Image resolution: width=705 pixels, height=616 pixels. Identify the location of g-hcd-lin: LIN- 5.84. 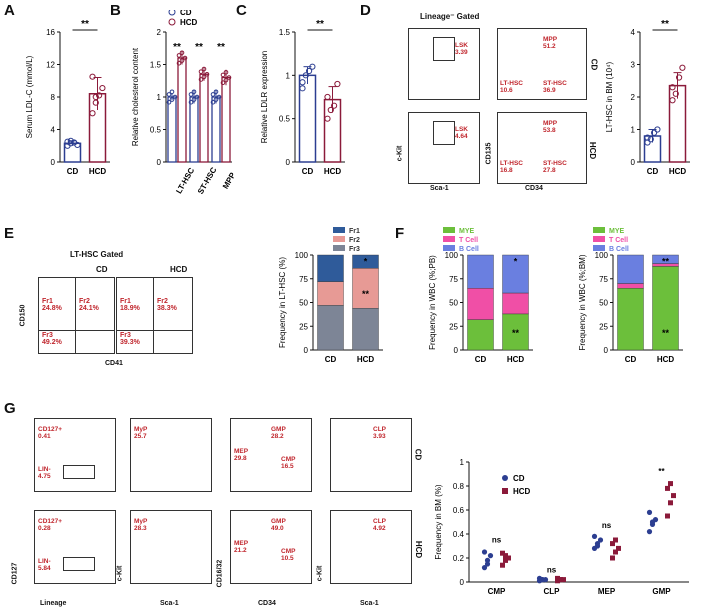
(44, 565).